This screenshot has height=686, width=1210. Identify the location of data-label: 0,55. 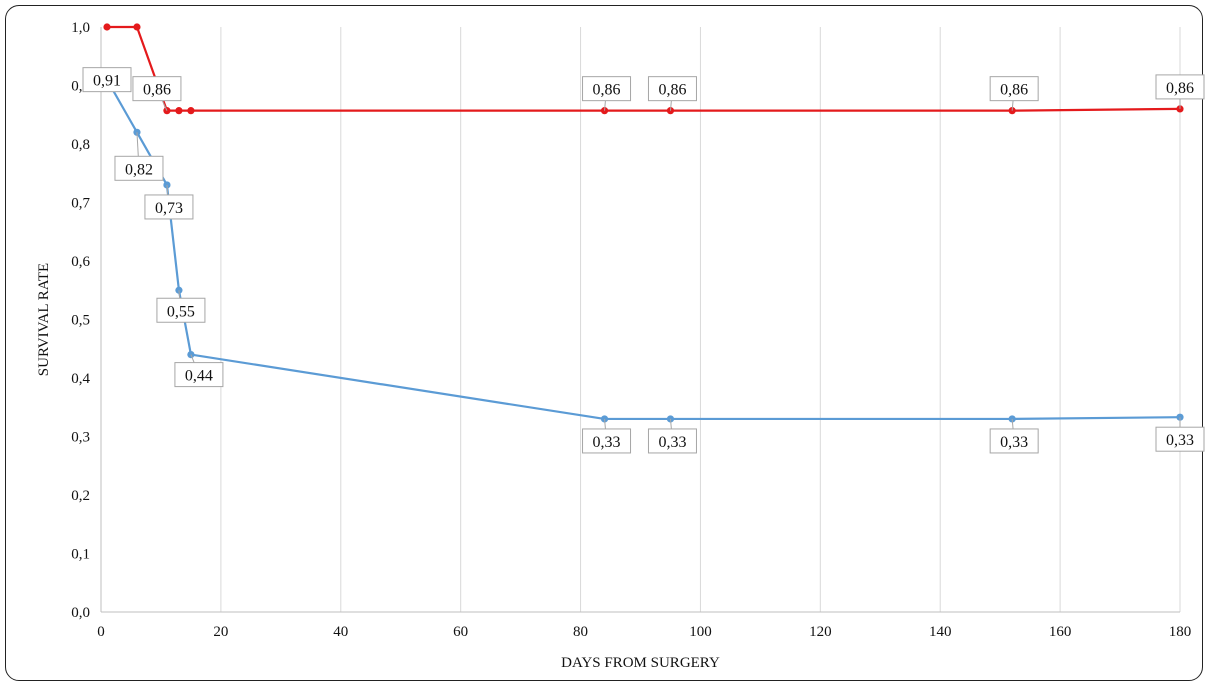
(181, 311).